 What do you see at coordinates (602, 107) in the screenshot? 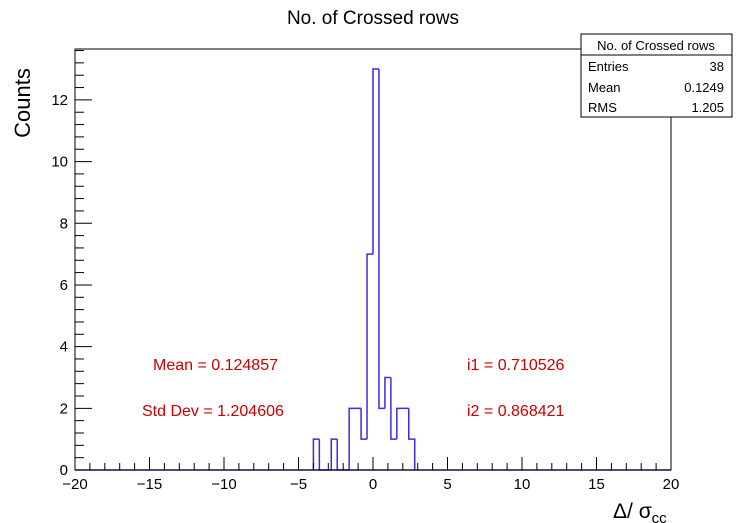
I see `stats-rms-label: RMS` at bounding box center [602, 107].